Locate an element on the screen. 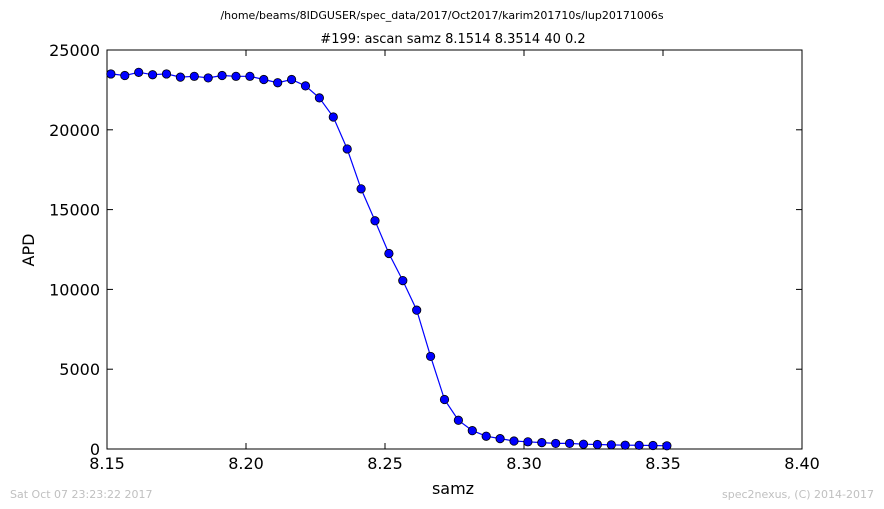 This screenshot has height=509, width=884. y-tick-label: 20000 is located at coordinates (74, 130).